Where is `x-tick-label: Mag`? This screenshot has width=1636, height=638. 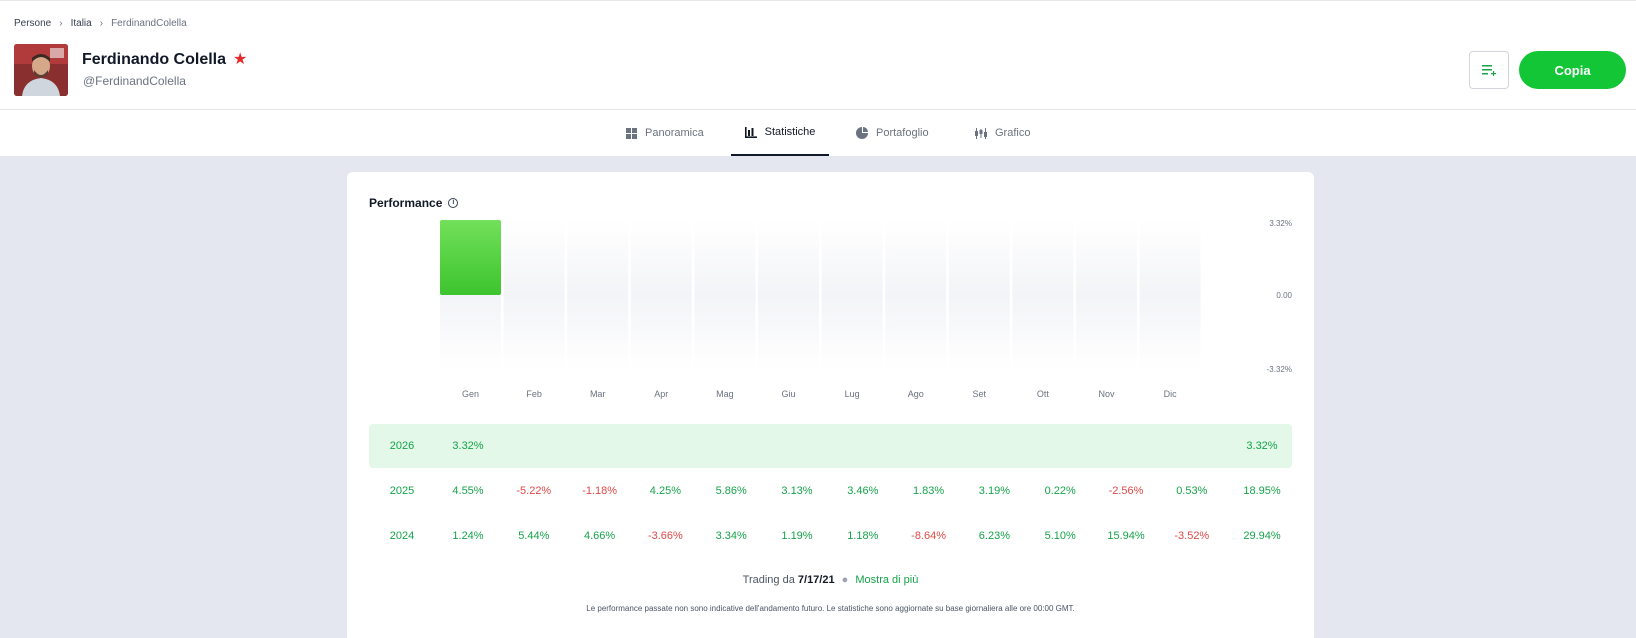 x-tick-label: Mag is located at coordinates (725, 394).